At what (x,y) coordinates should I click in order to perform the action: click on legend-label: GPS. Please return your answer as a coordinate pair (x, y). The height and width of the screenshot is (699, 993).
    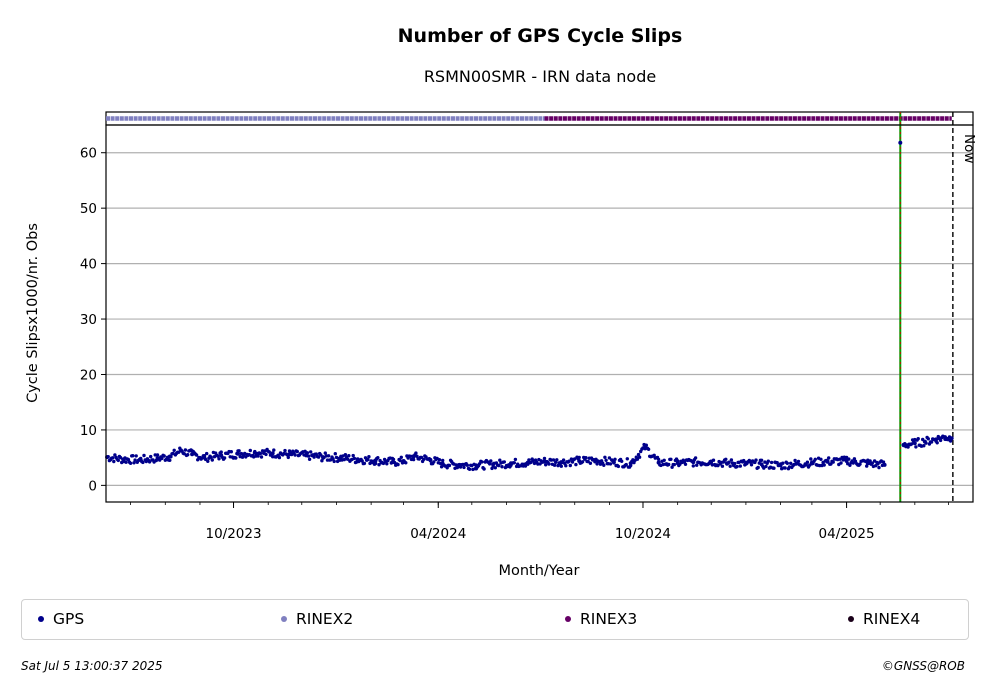
    Looking at the image, I should click on (69, 619).